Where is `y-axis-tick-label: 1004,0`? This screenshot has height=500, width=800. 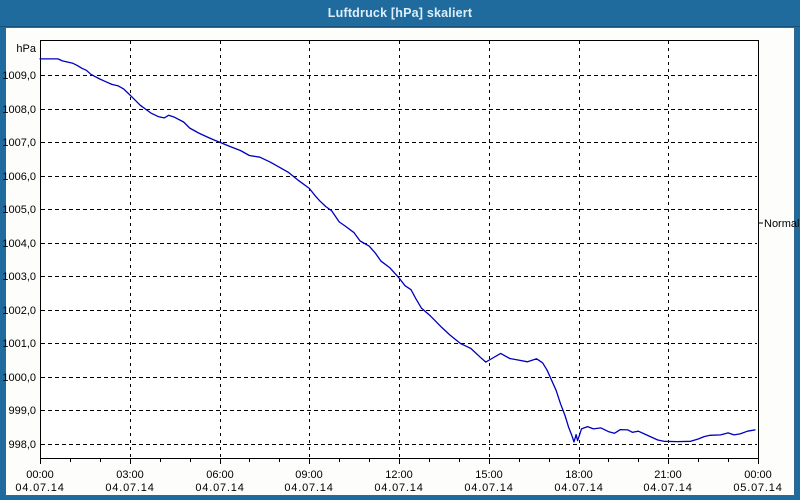 y-axis-tick-label: 1004,0 is located at coordinates (19, 244).